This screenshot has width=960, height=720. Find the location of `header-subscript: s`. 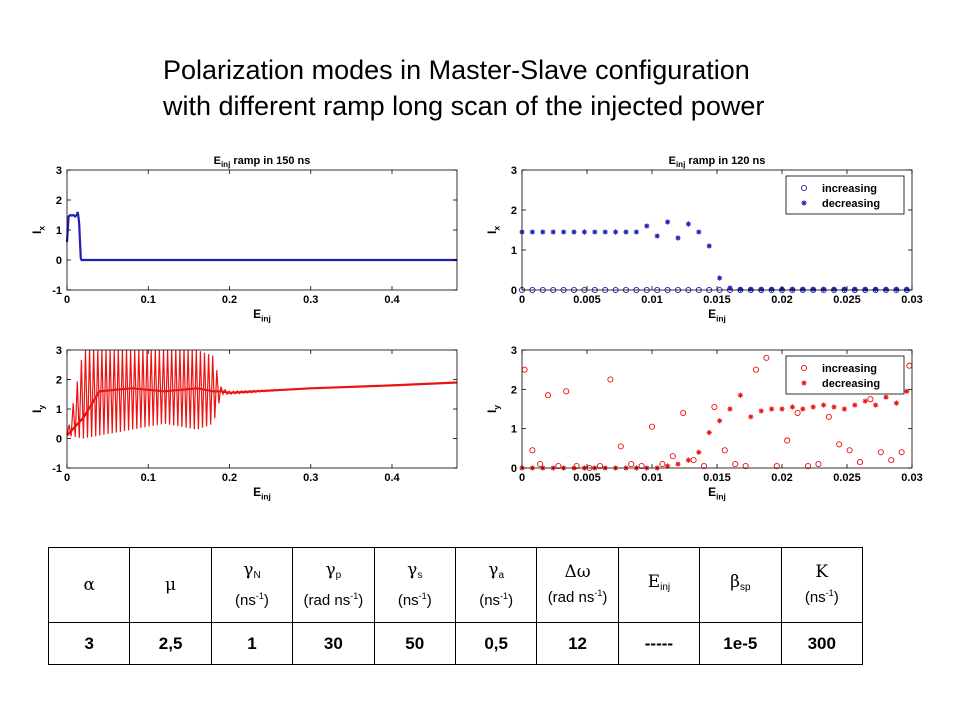

header-subscript: s is located at coordinates (420, 575).